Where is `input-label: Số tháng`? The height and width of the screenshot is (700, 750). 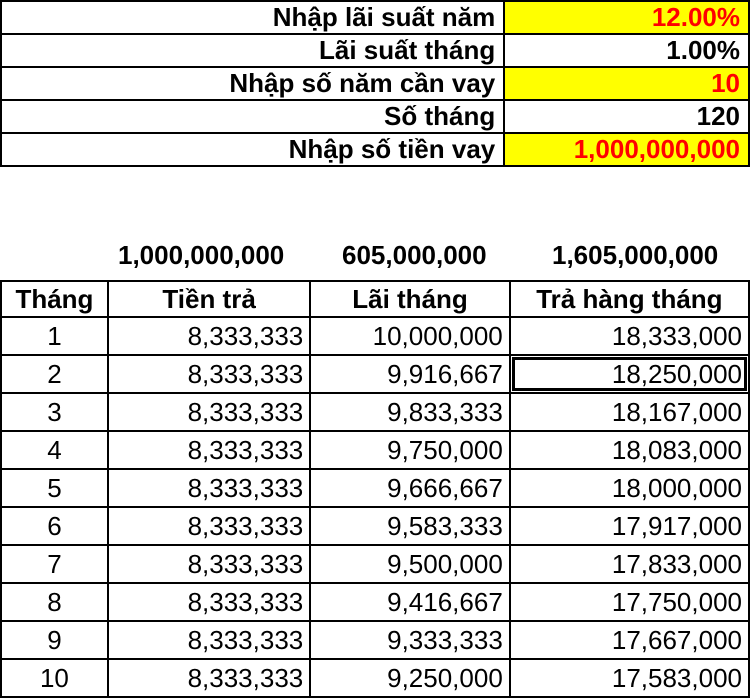
input-label: Số tháng is located at coordinates (253, 116).